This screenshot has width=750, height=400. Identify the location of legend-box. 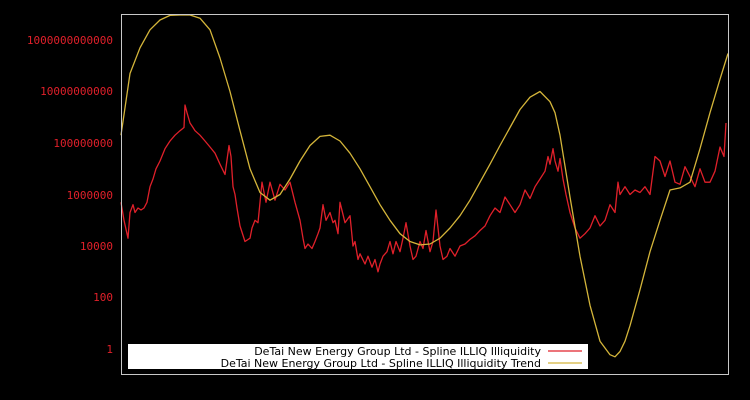
(358, 356).